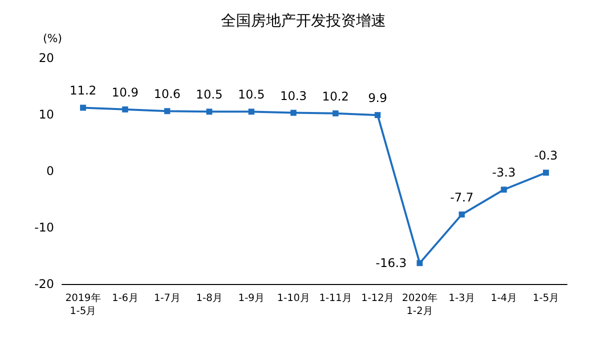  I want to click on x-tick-label: 1-9月, so click(251, 298).